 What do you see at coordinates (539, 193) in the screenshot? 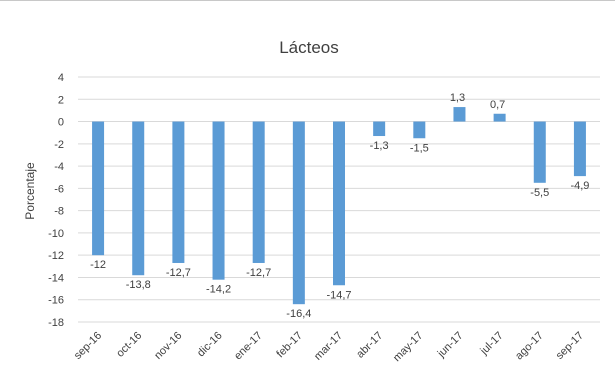
I see `data-label: -5,5` at bounding box center [539, 193].